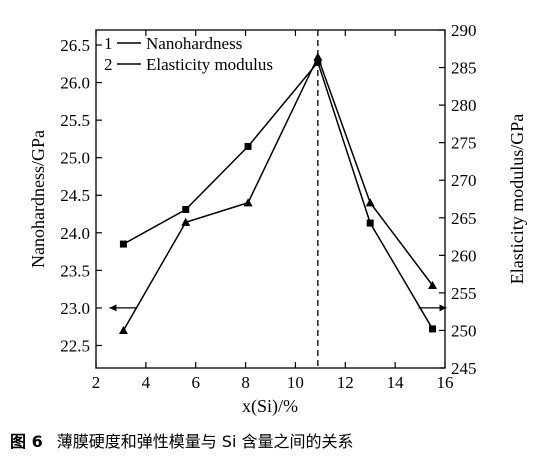  What do you see at coordinates (517, 199) in the screenshot?
I see `y-axis-label-right: Elasticity modulus/GPa` at bounding box center [517, 199].